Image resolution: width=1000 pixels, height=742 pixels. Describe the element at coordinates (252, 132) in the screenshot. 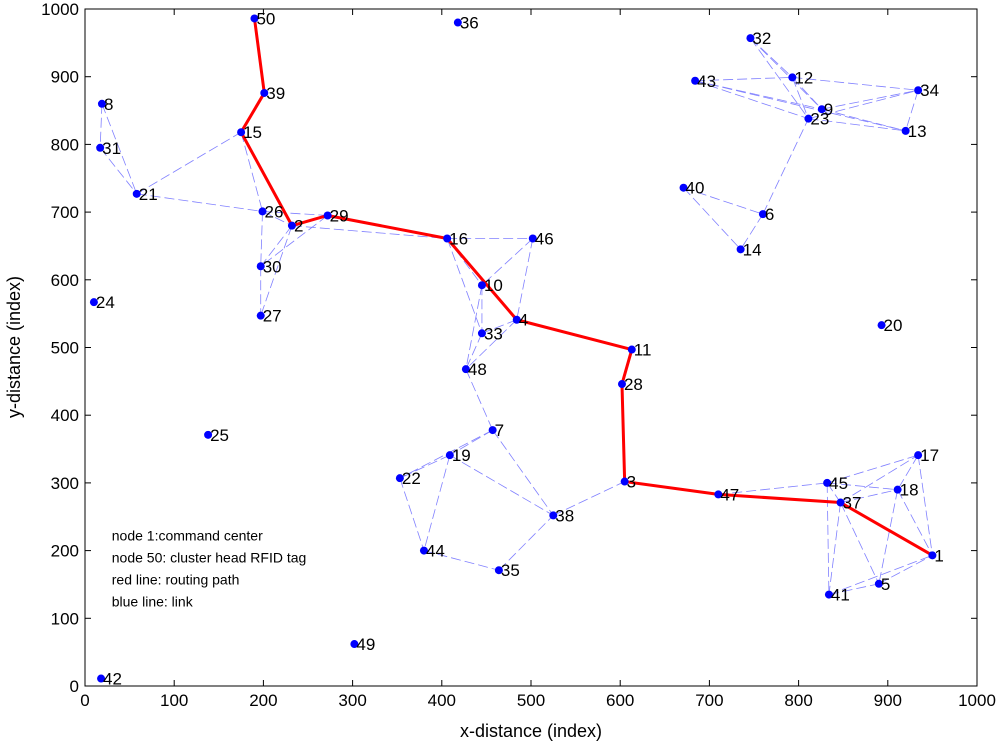

I see `node-label: 15` at that location.